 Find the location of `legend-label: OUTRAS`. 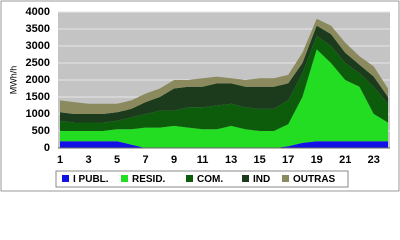

legend-label: OUTRAS is located at coordinates (314, 179).